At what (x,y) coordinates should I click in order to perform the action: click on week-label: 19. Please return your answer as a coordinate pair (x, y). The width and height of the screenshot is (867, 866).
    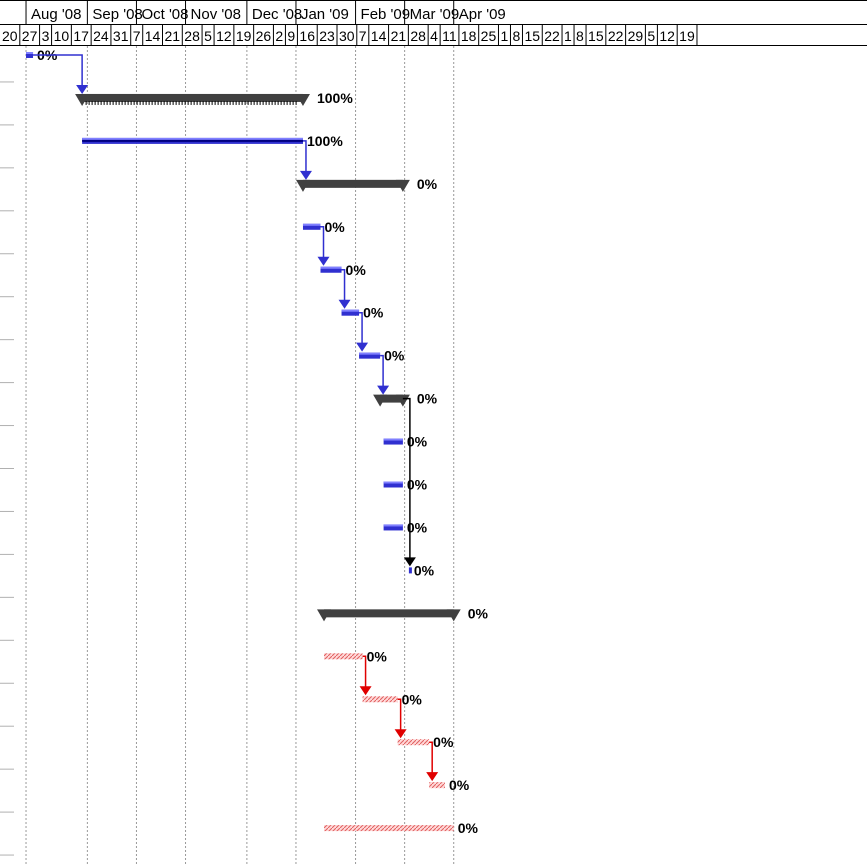
    Looking at the image, I should click on (687, 36).